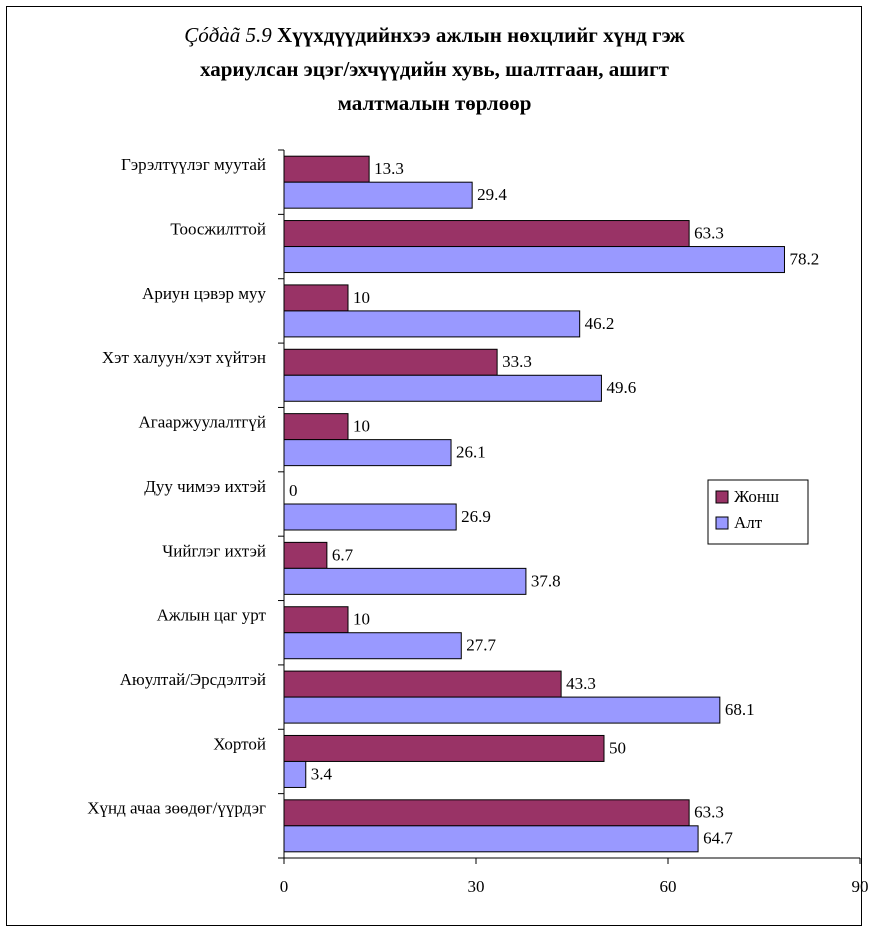 This screenshot has height=932, width=869. Describe the element at coordinates (517, 361) in the screenshot. I see `data-label: 33.3` at that location.